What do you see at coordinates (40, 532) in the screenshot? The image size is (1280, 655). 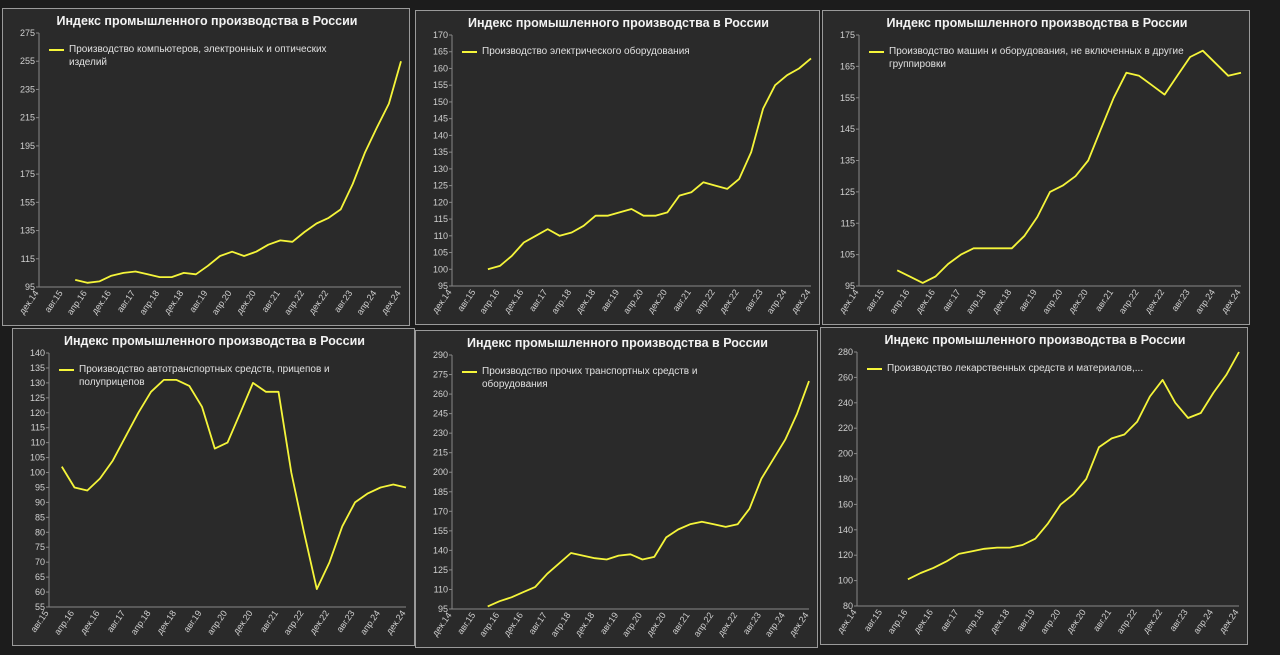 I see `y-tick-label: 80` at bounding box center [40, 532].